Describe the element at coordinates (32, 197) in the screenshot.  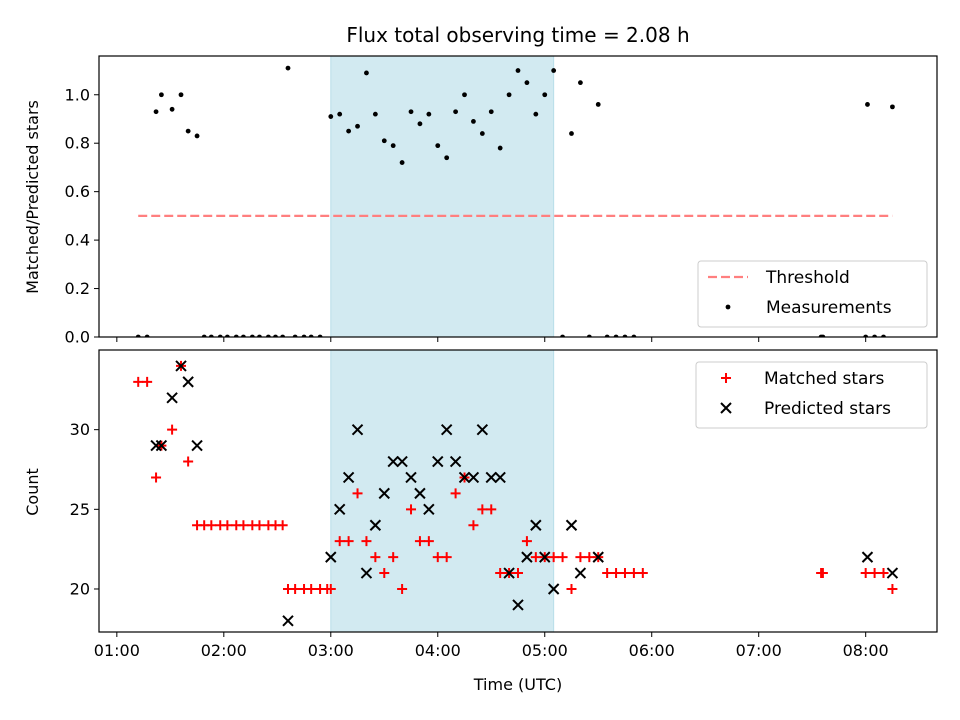
I see `ratio-y-axis-label: Matched/Predicted stars` at that location.